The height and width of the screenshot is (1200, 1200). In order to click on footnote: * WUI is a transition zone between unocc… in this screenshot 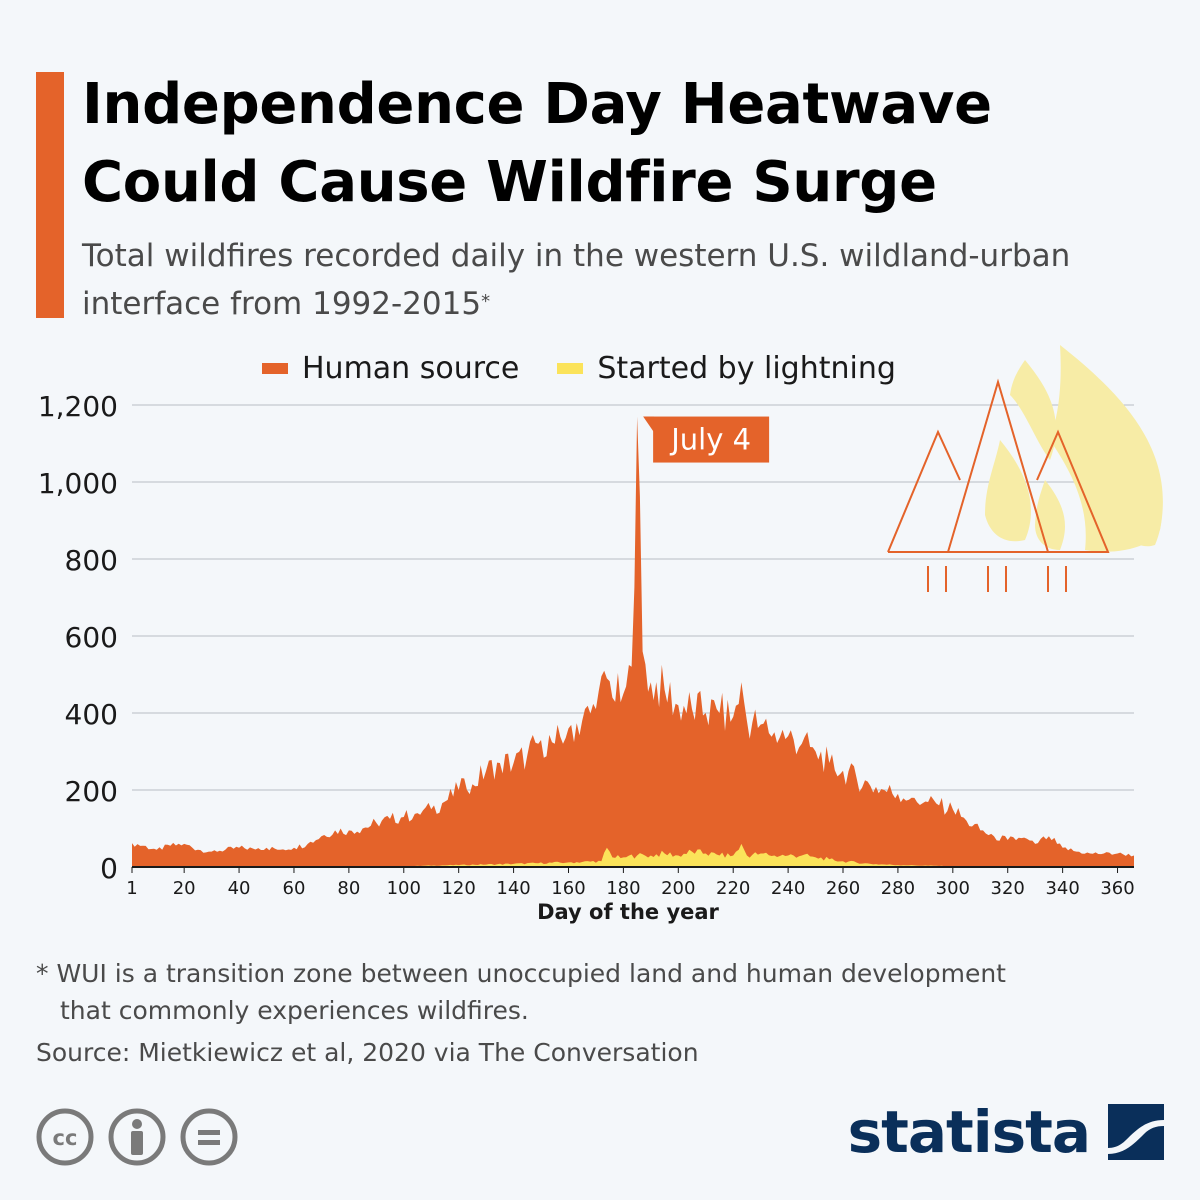, I will do `click(536, 992)`.